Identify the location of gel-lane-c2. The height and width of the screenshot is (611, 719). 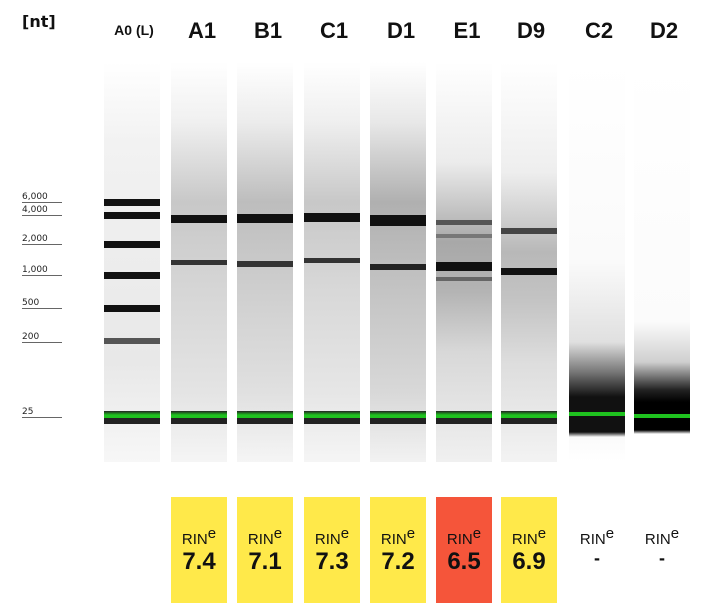
(597, 262).